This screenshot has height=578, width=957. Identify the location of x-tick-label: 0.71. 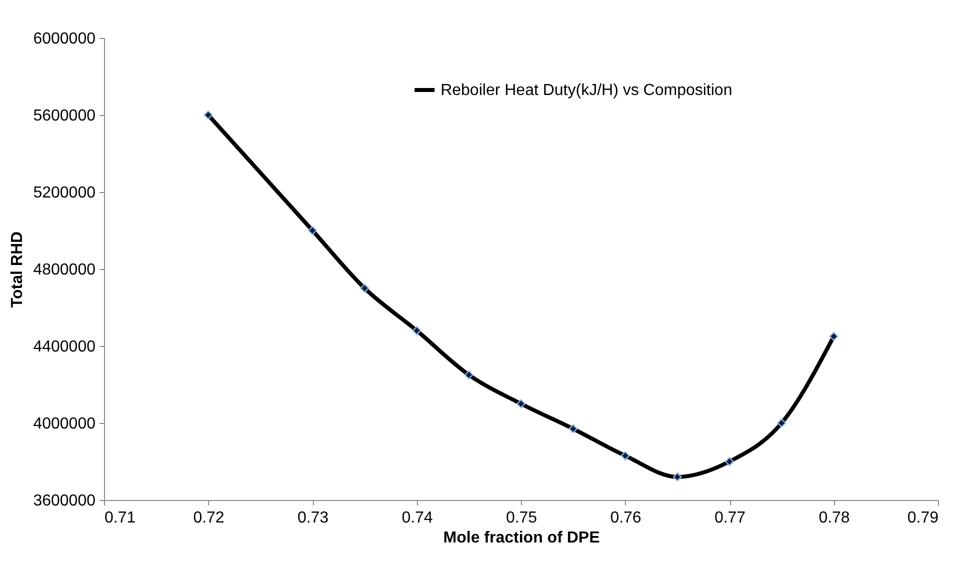
(120, 518).